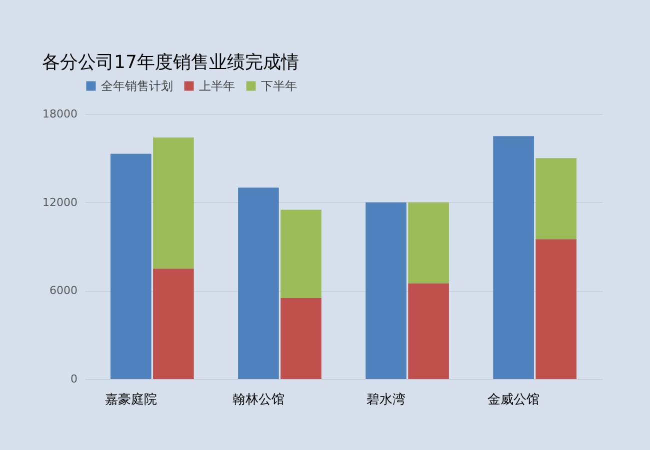 The width and height of the screenshot is (650, 450). What do you see at coordinates (137, 86) in the screenshot?
I see `legend-label: 全年销售计划` at bounding box center [137, 86].